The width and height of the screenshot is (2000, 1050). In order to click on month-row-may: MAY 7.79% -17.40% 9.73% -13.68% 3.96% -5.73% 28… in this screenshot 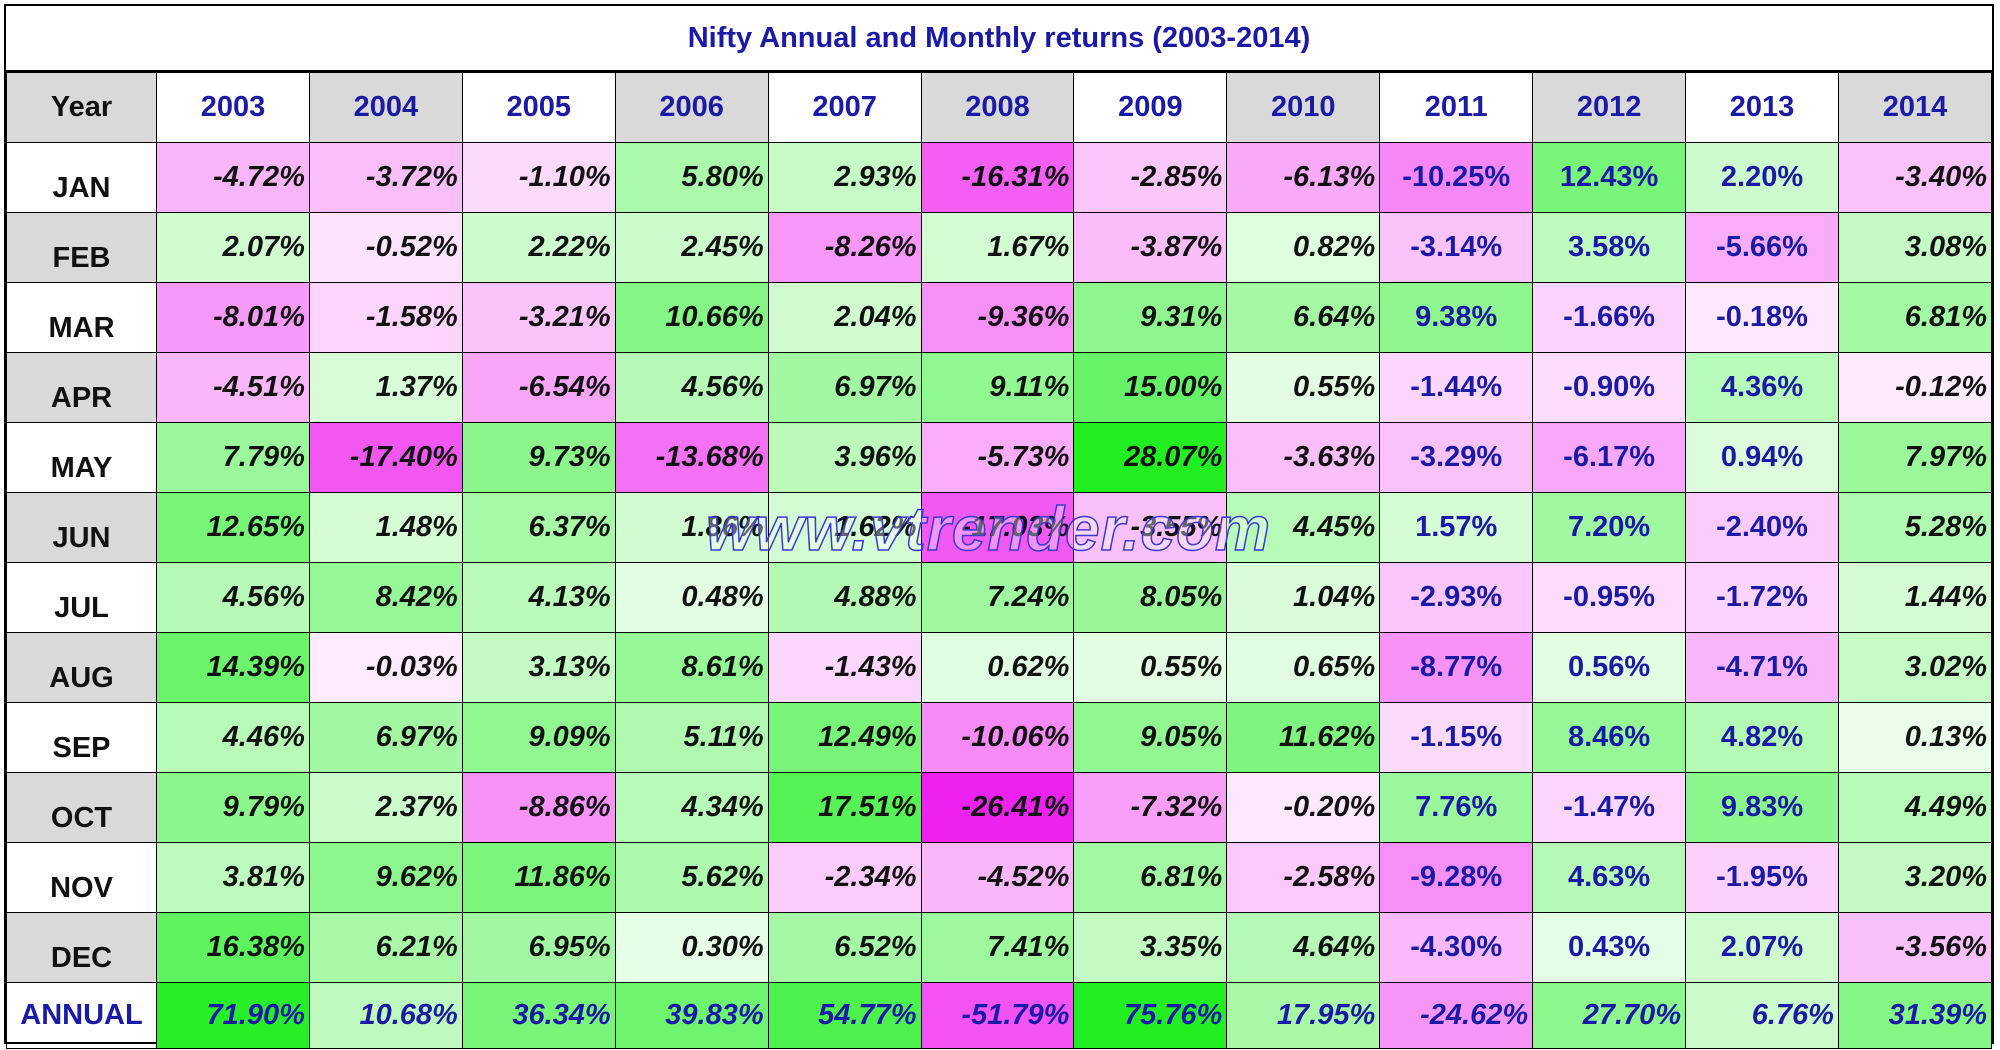, I will do `click(999, 457)`.